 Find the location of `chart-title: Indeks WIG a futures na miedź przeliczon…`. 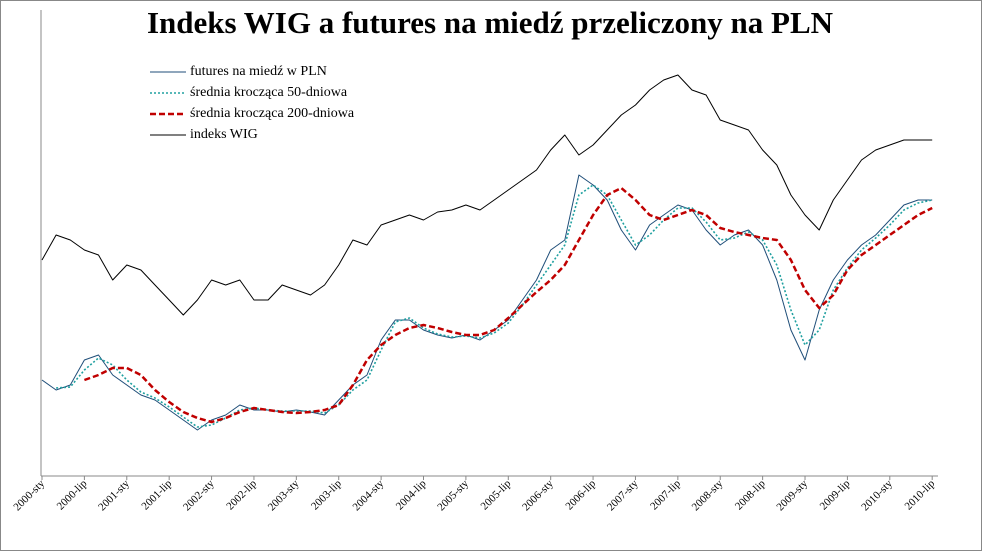

chart-title: Indeks WIG a futures na miedź przeliczon… is located at coordinates (490, 22).